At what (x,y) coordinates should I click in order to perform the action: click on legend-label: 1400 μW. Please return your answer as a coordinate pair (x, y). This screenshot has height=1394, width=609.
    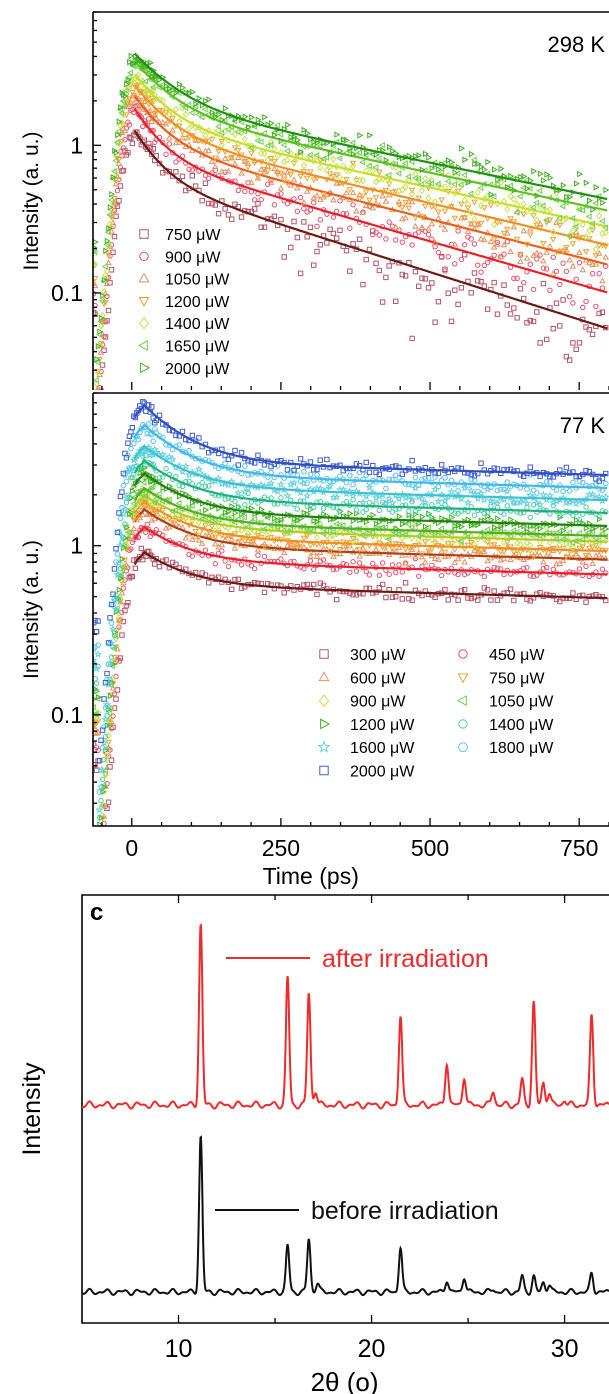
    Looking at the image, I should click on (197, 324).